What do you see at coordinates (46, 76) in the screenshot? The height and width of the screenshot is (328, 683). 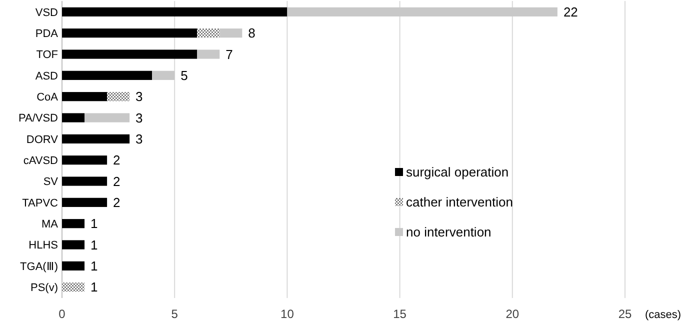 I see `y-tick-label: ASD` at bounding box center [46, 76].